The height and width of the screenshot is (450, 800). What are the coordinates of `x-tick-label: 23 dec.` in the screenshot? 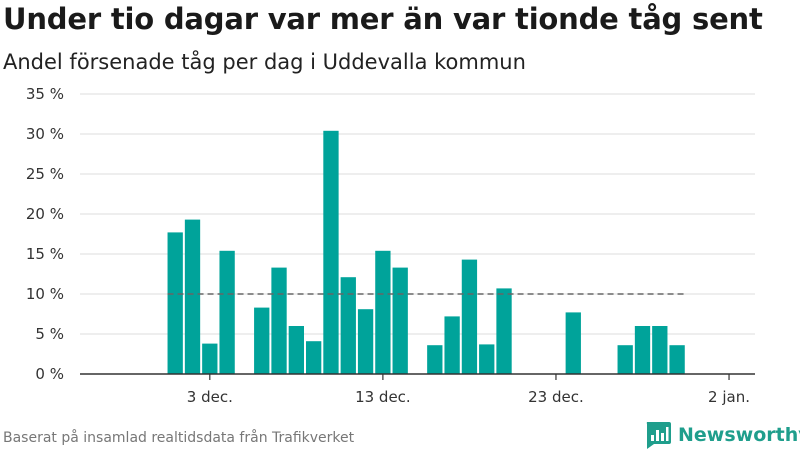 It's located at (556, 397).